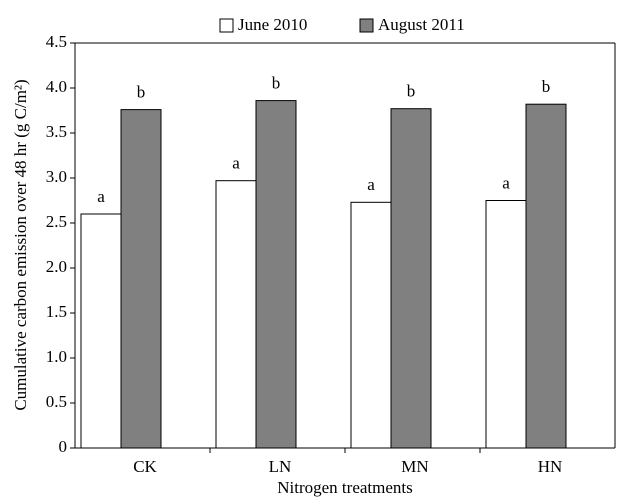  I want to click on x-tick-label: CK, so click(145, 466).